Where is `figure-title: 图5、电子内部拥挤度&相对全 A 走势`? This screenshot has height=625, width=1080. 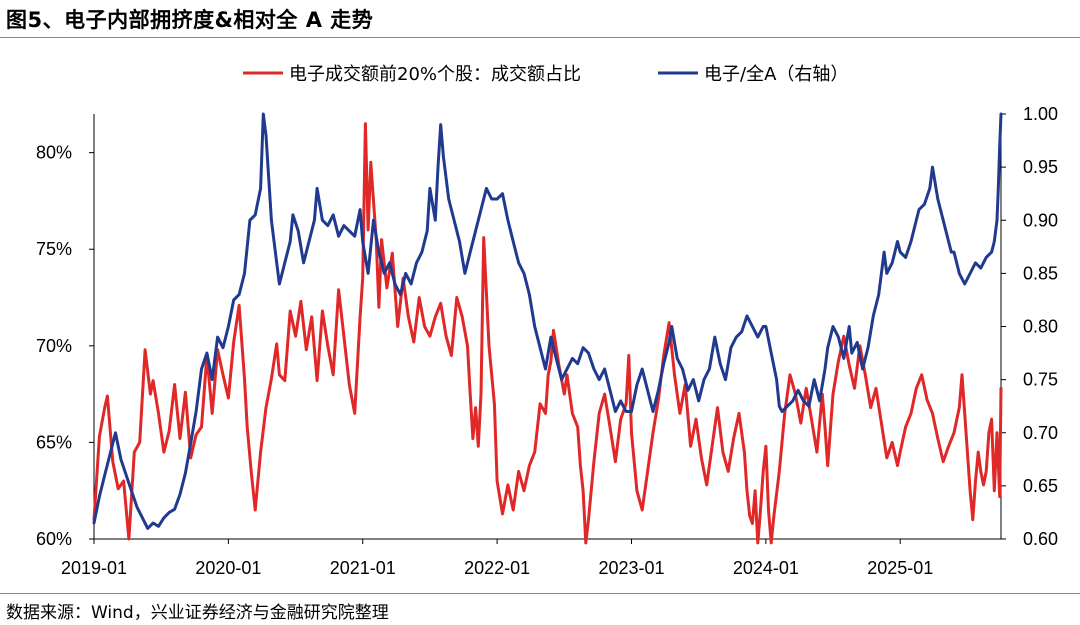 figure-title: 图5、电子内部拥挤度&相对全 A 走势 is located at coordinates (190, 20).